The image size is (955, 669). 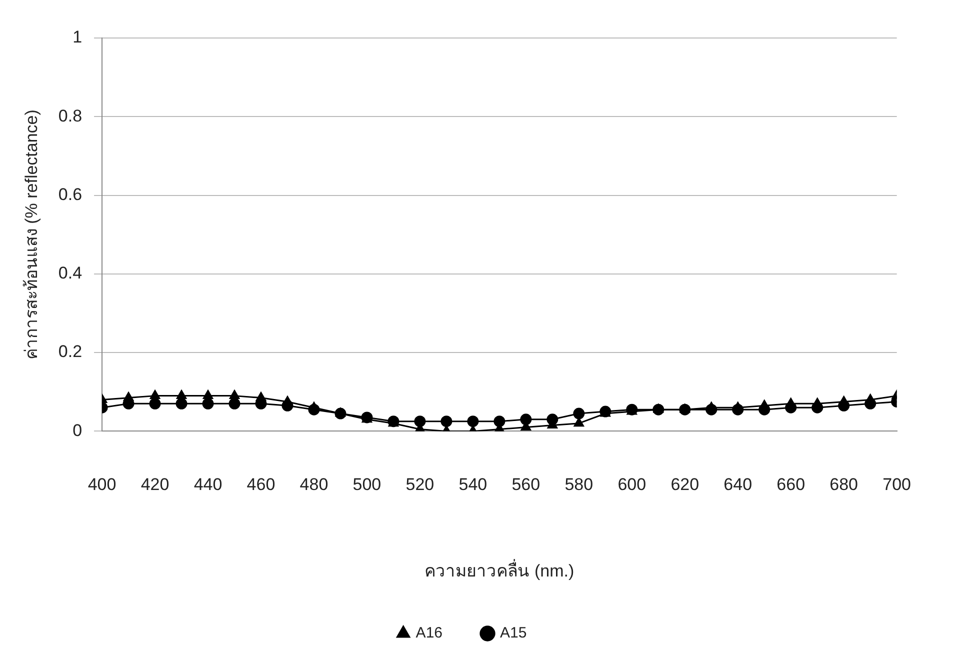 What do you see at coordinates (499, 569) in the screenshot?
I see `x-axis-title: ความยาวคลื่น (nm.)` at bounding box center [499, 569].